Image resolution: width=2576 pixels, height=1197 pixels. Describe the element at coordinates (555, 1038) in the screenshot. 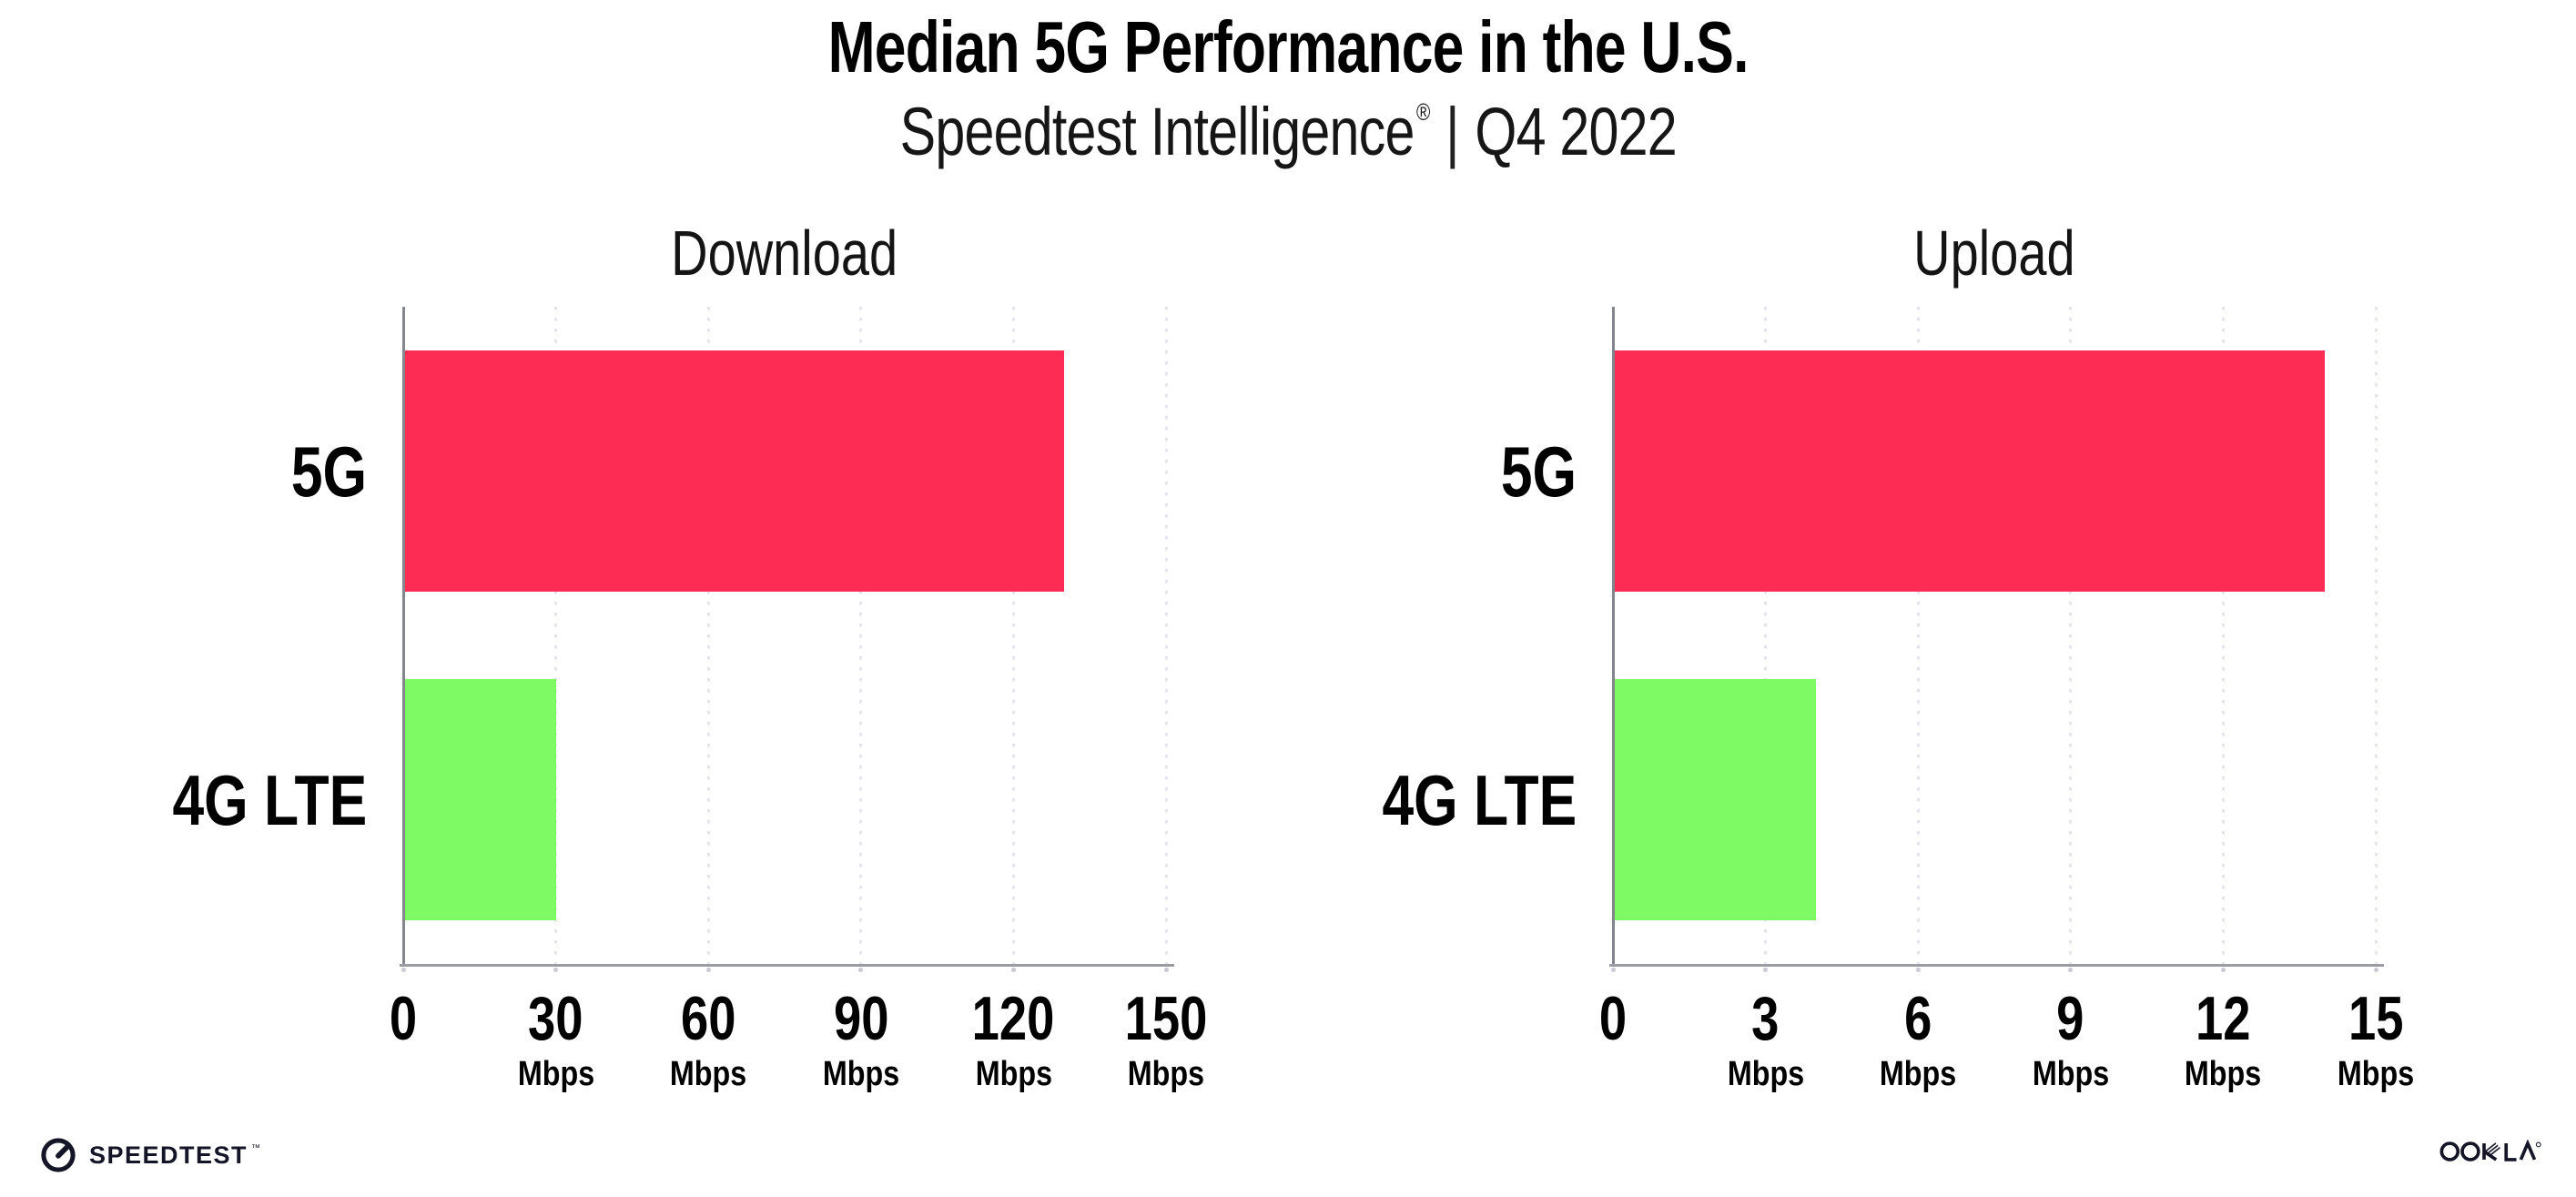

I see `x-tick-label: 30 Mbps` at that location.